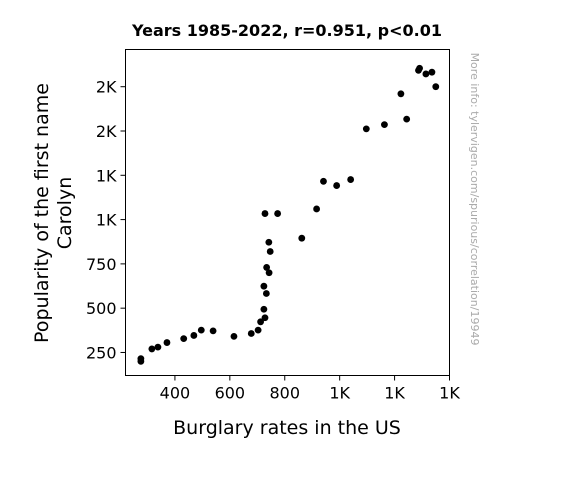  Describe the element at coordinates (101, 352) in the screenshot. I see `y-tick-label: 250` at that location.